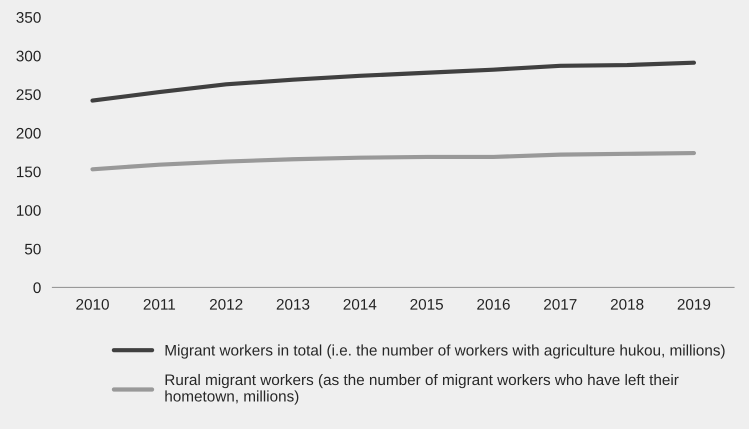 This screenshot has width=749, height=429. What do you see at coordinates (445, 351) in the screenshot?
I see `legend-label: Migrant workers in total (i.e. the number of workers with agriculture hukou, millions)` at bounding box center [445, 351].